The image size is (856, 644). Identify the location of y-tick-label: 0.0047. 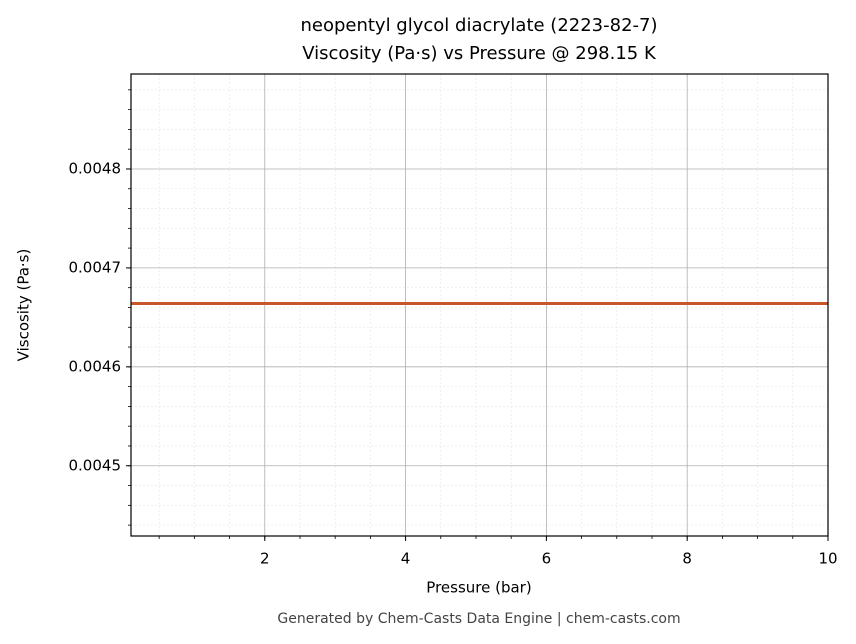
(95, 267).